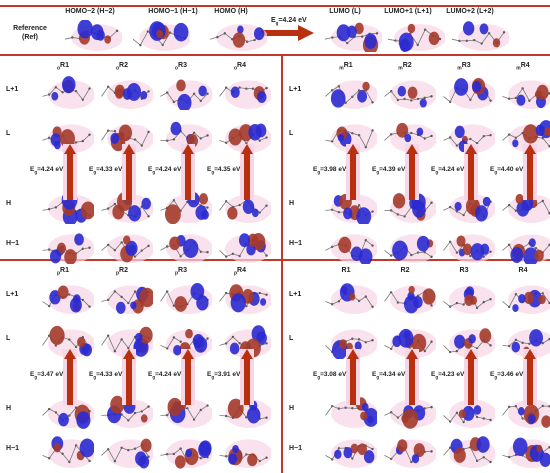 Image resolution: width=550 pixels, height=473 pixels. I want to click on panel-3-gap-3: Eg=4.24 eV, so click(165, 375).